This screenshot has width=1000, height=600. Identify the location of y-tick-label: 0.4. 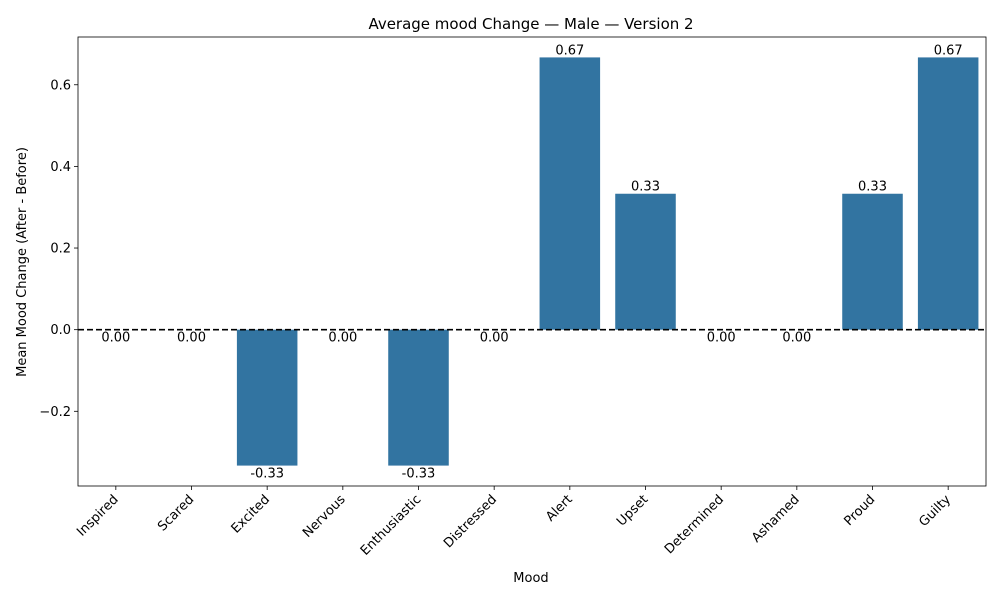
(60, 167).